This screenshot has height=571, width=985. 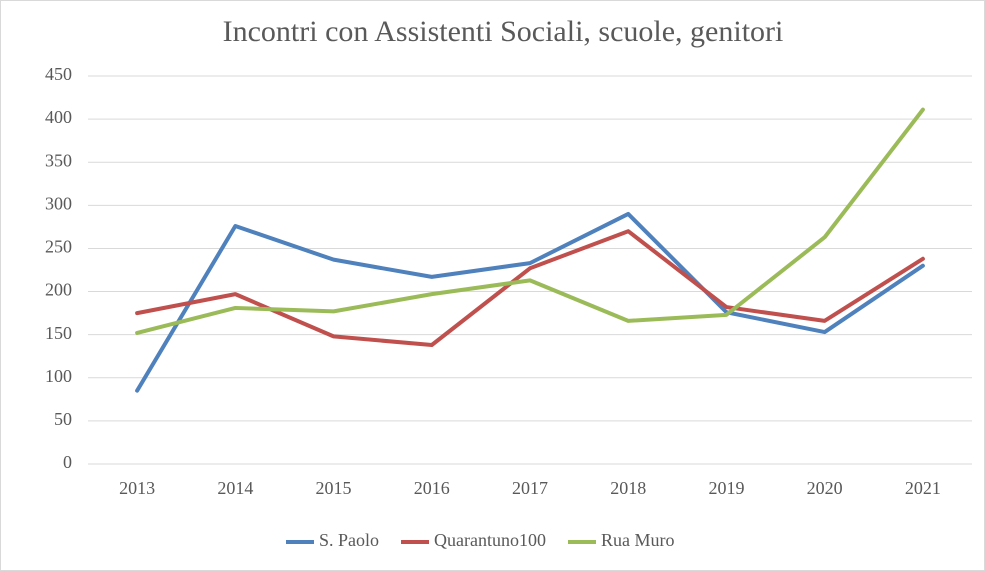 What do you see at coordinates (58, 247) in the screenshot?
I see `y-tick-label: 250` at bounding box center [58, 247].